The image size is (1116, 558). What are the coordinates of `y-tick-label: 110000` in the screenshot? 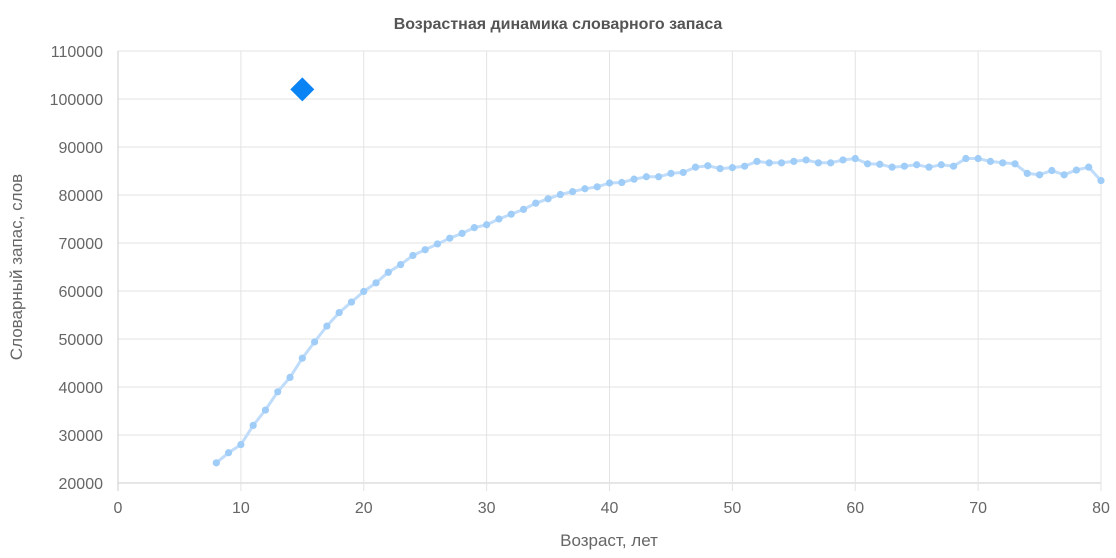 It's located at (77, 52).